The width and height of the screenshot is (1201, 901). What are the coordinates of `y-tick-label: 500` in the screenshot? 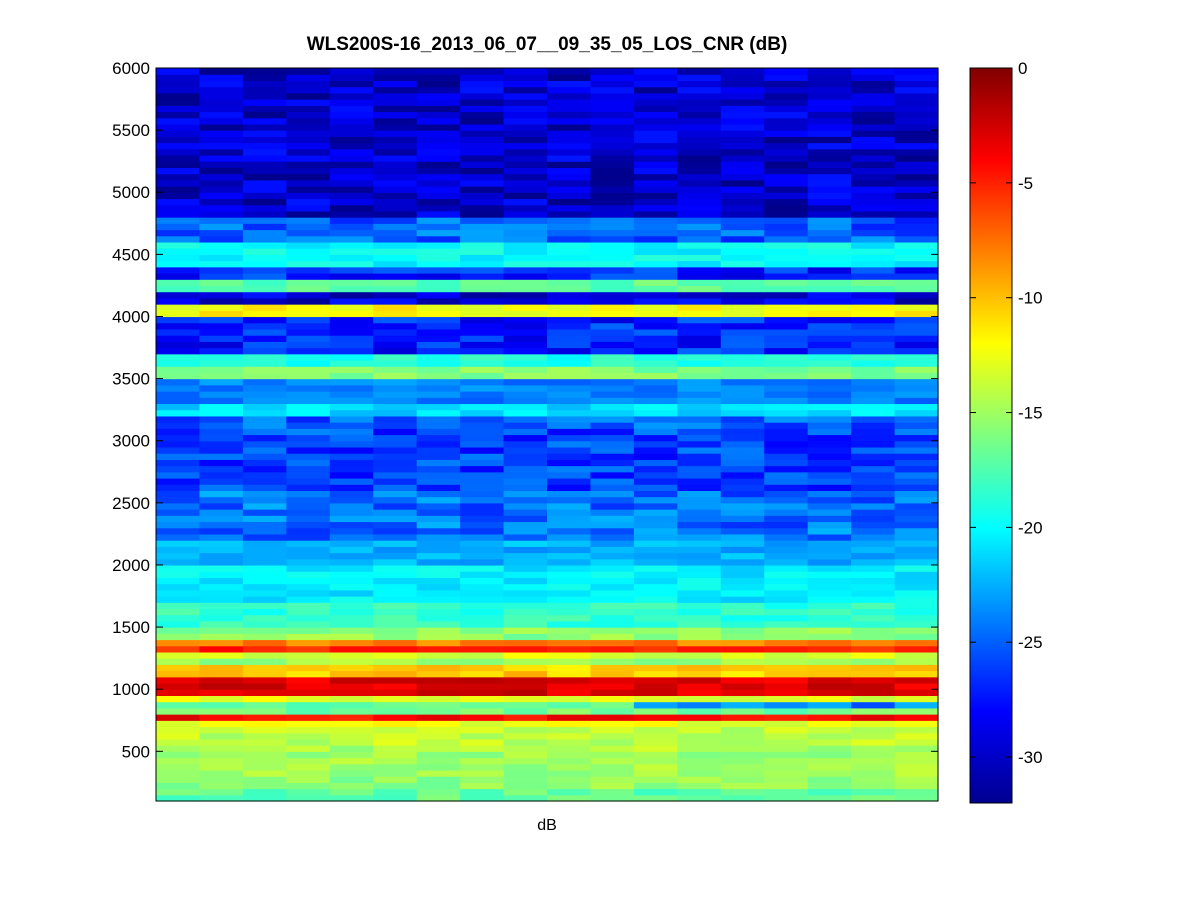 It's located at (136, 751).